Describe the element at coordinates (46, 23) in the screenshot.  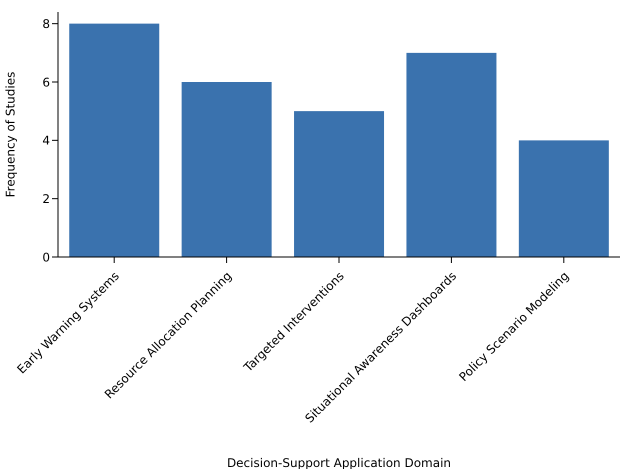
I see `y-tick-label: 8` at that location.